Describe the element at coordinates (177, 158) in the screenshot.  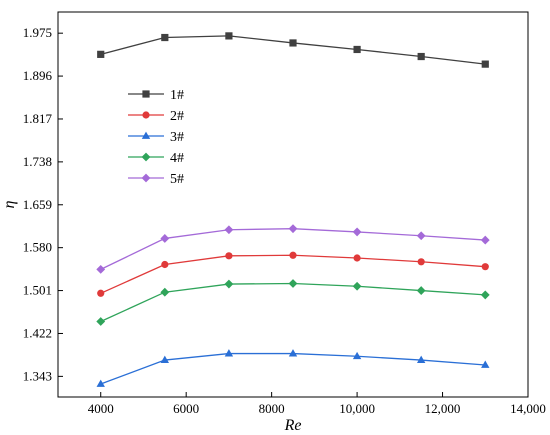
I see `legend-label: 4#` at that location.